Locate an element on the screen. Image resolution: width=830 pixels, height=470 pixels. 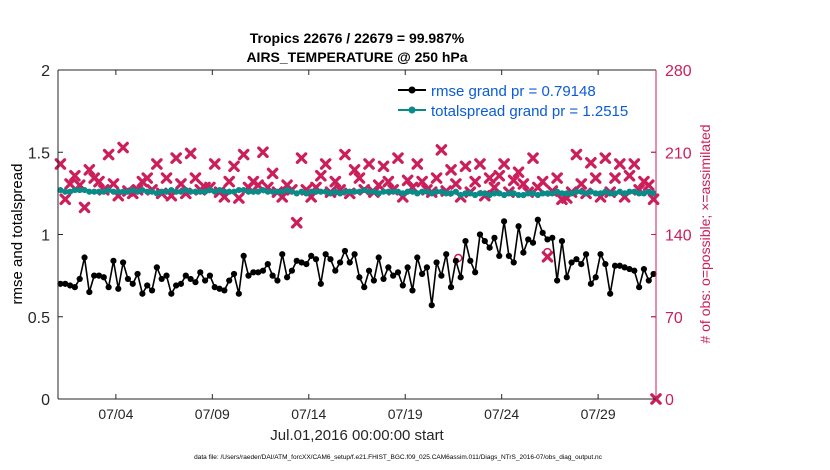
legend-rmse-marker is located at coordinates (412, 90).